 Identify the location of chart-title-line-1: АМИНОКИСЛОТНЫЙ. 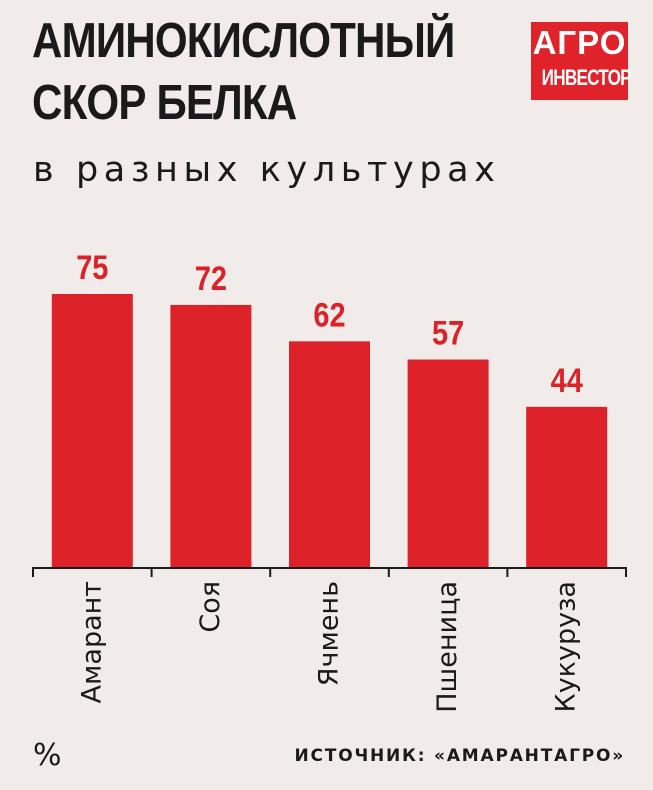
(243, 41).